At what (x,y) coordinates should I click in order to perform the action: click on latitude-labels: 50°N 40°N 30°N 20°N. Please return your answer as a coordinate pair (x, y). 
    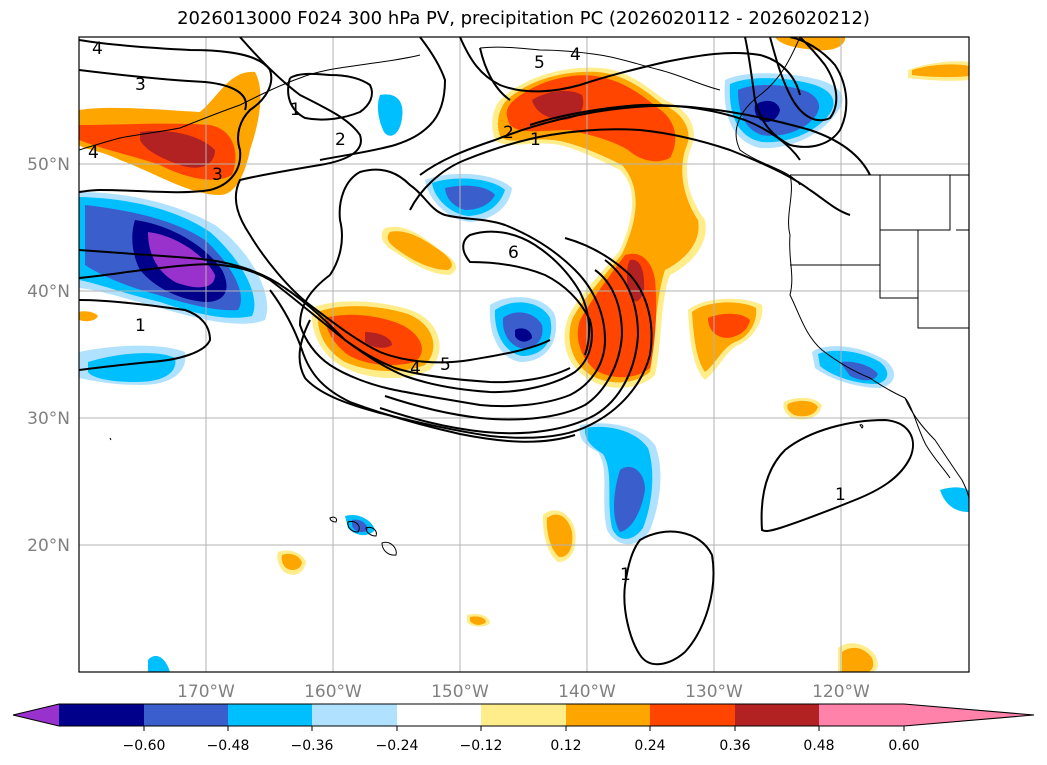
    Looking at the image, I should click on (48, 355).